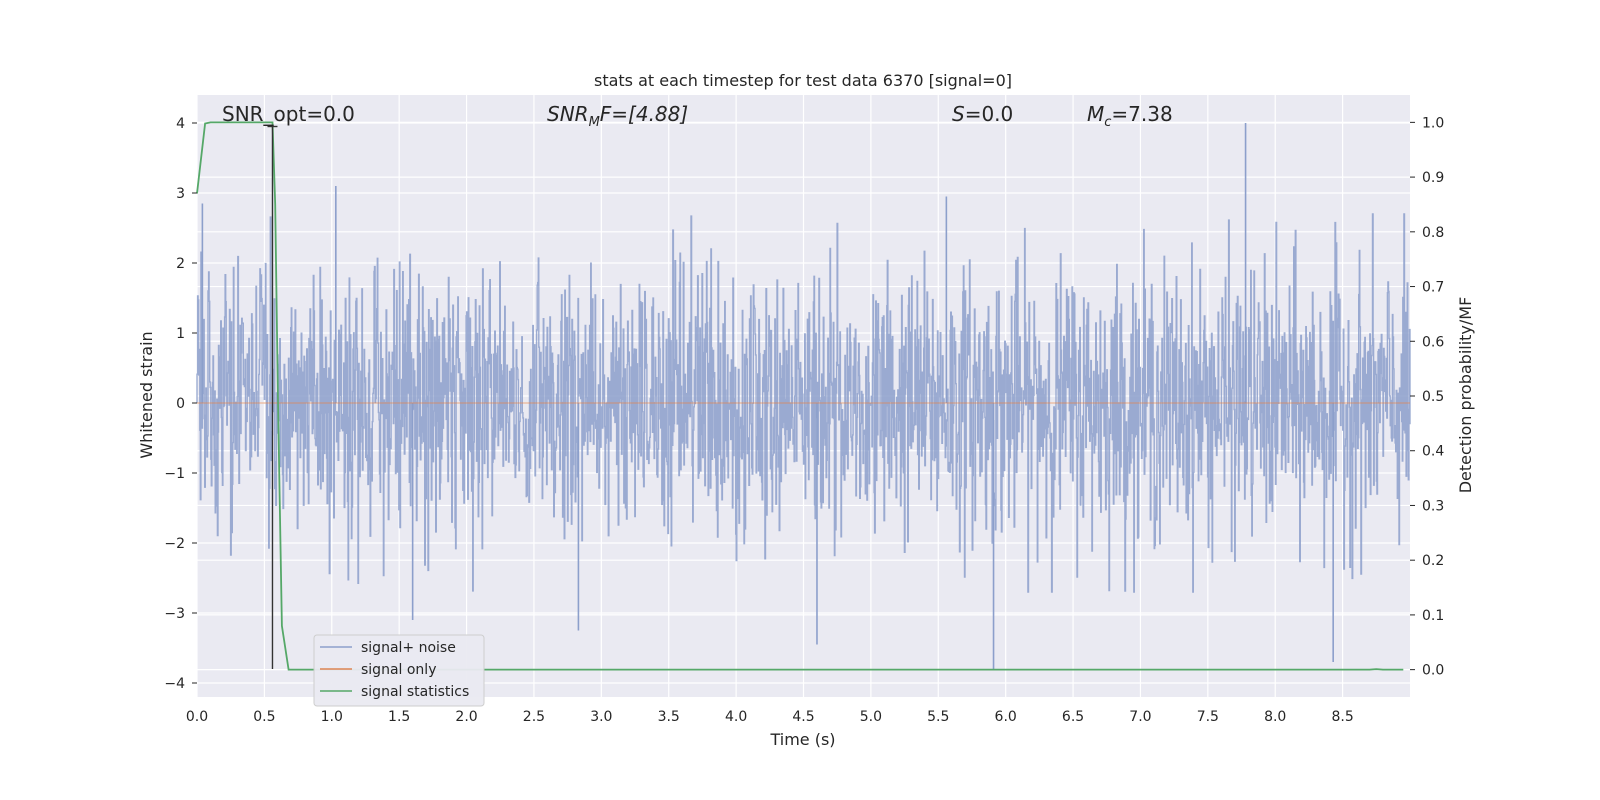 The width and height of the screenshot is (1600, 800). I want to click on x-tick-label: 3.0, so click(601, 717).